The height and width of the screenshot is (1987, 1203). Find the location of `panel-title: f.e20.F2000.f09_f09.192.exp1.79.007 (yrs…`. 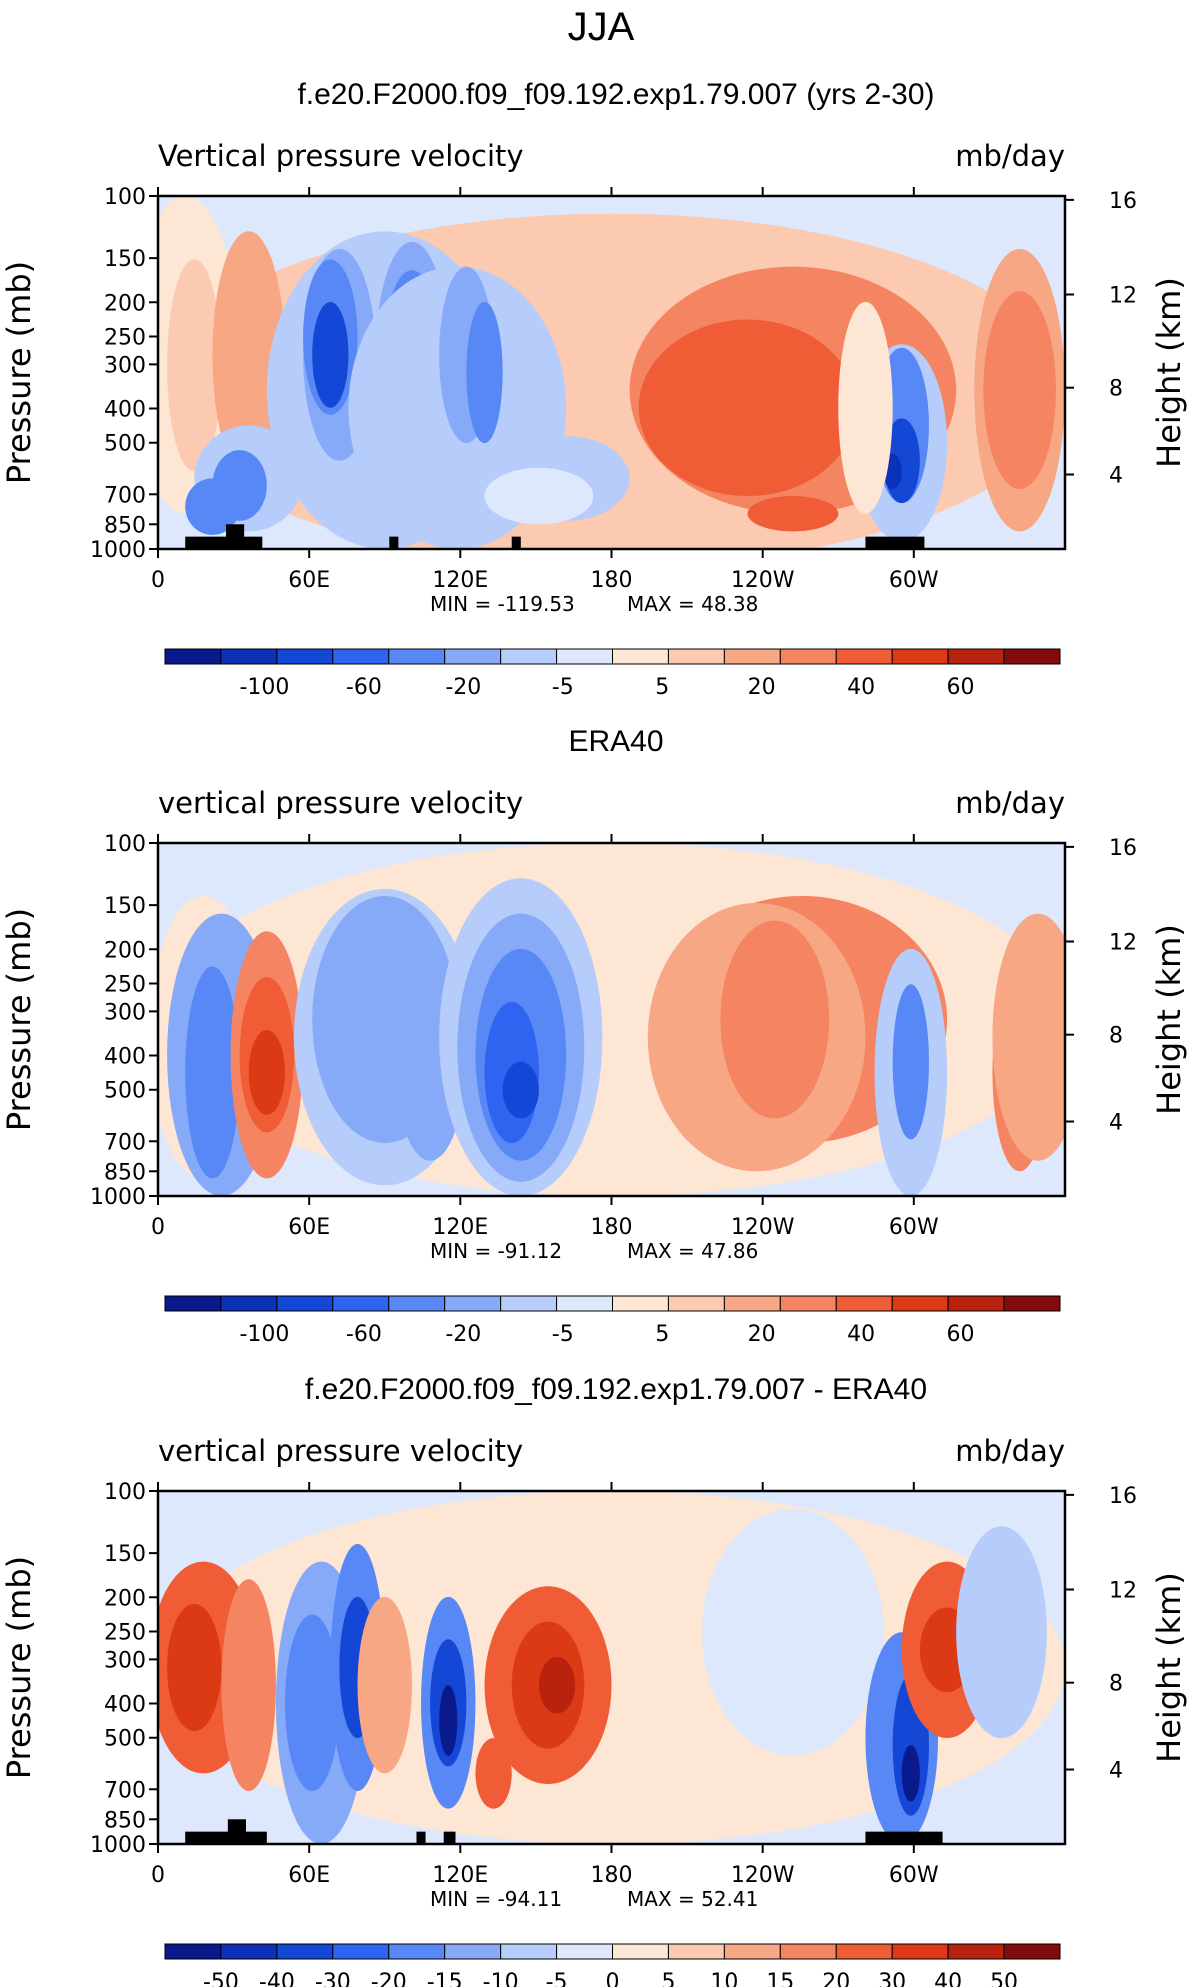

panel-title: f.e20.F2000.f09_f09.192.exp1.79.007 (yrs… is located at coordinates (615, 94).